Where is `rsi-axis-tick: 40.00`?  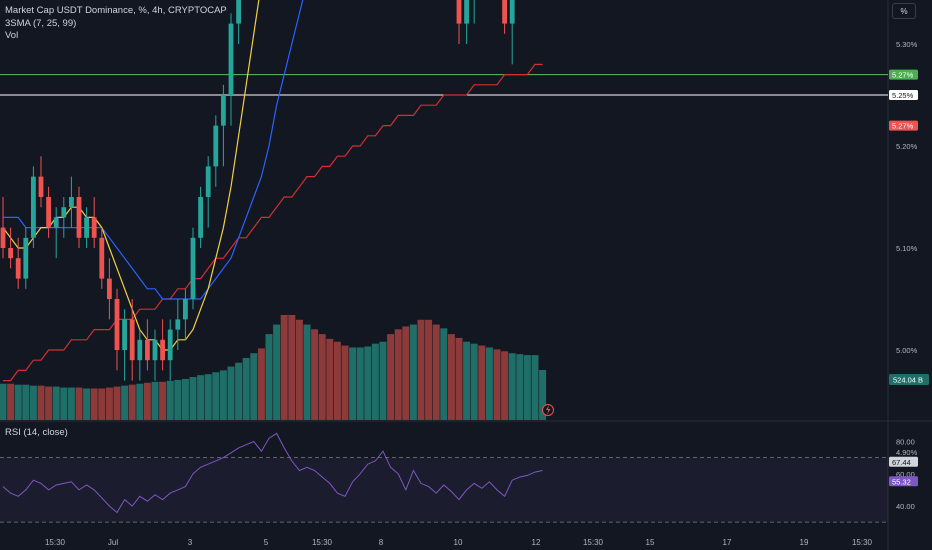 rsi-axis-tick: 40.00 is located at coordinates (905, 506).